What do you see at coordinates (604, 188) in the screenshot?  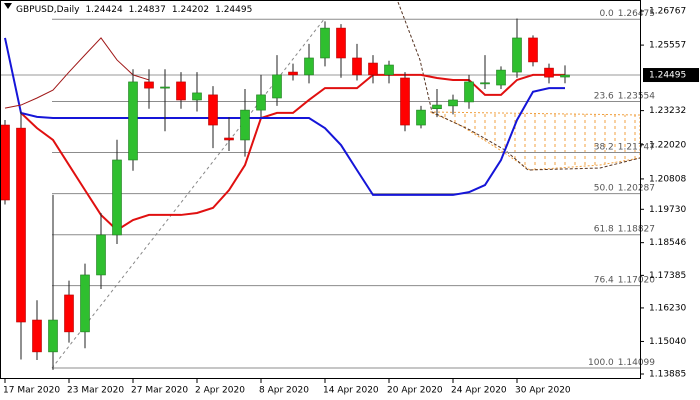 I see `fib-level: 50.0` at bounding box center [604, 188].